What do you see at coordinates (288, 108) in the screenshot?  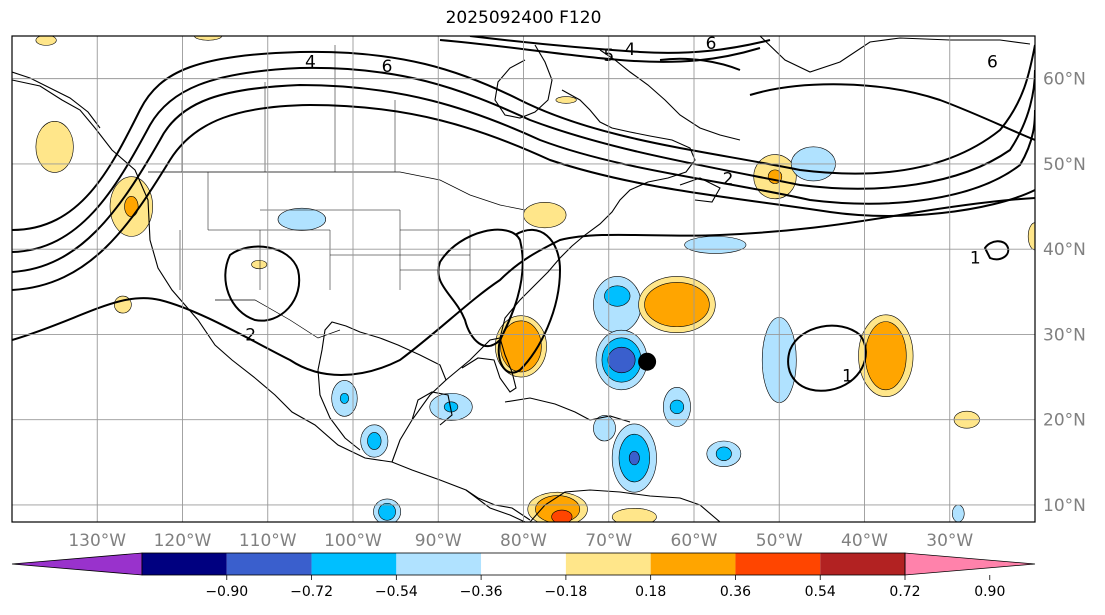 I see `border-canada-provinces` at bounding box center [288, 108].